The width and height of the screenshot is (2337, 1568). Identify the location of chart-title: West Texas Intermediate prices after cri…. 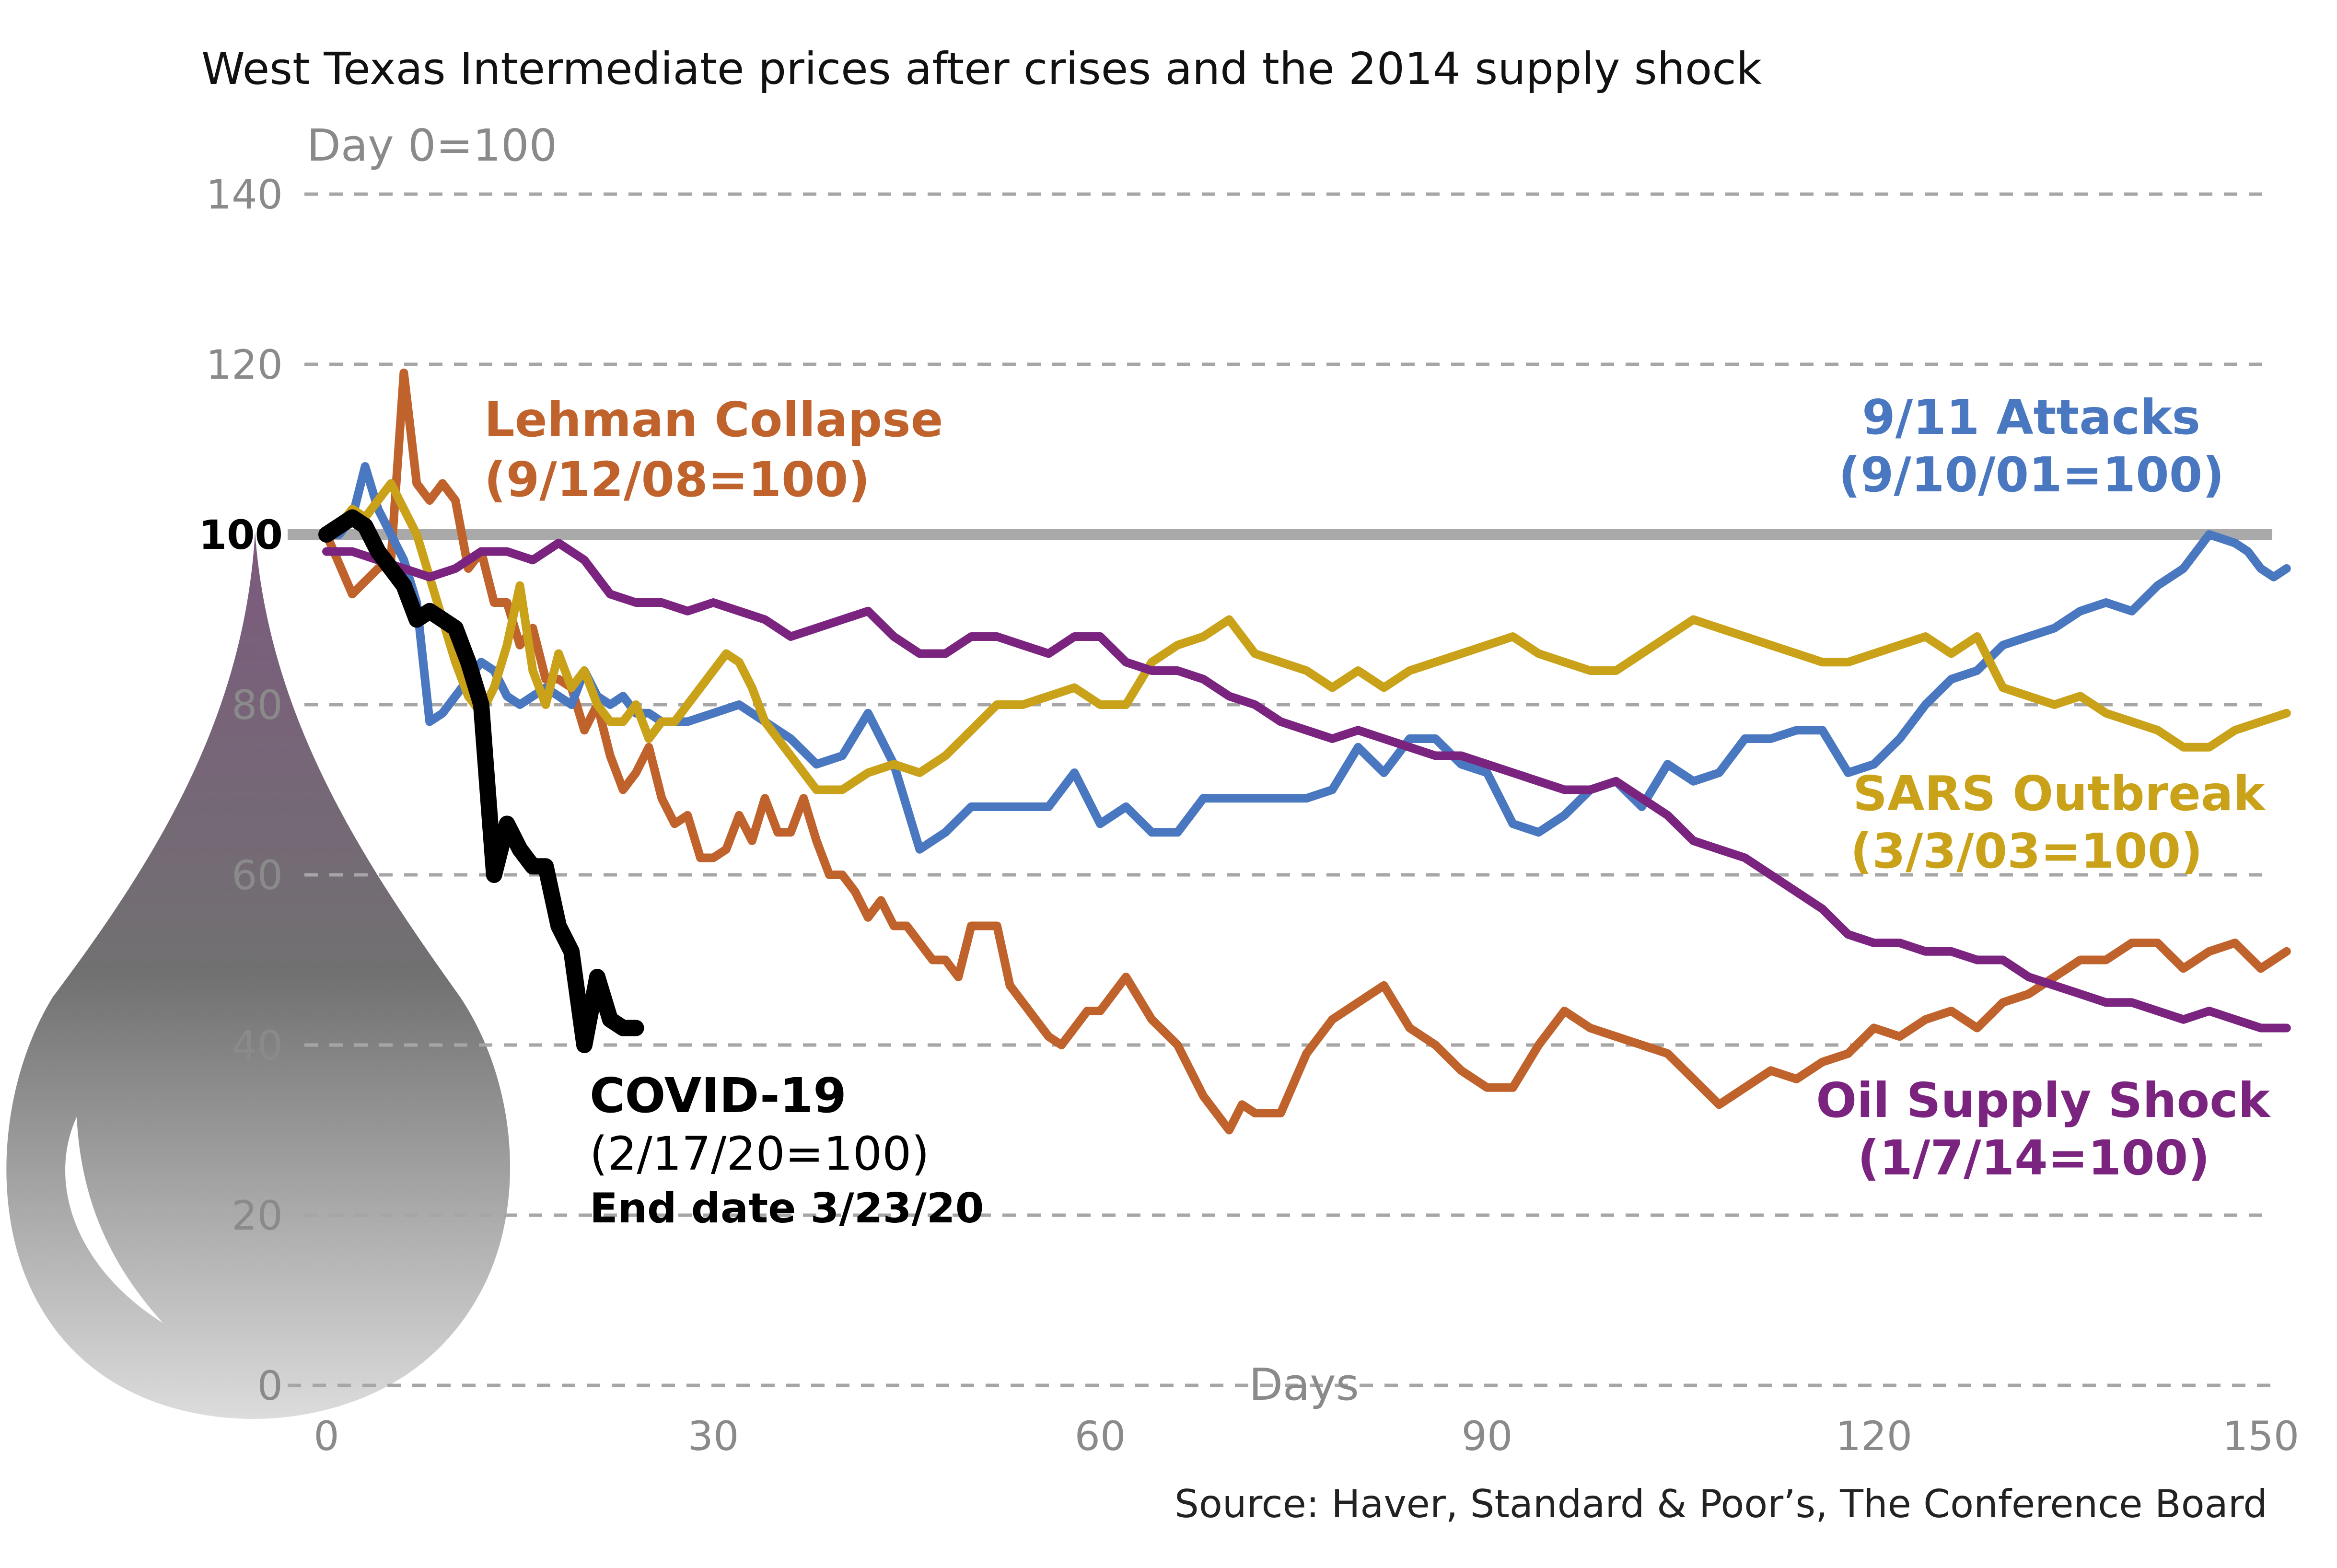
(982, 68).